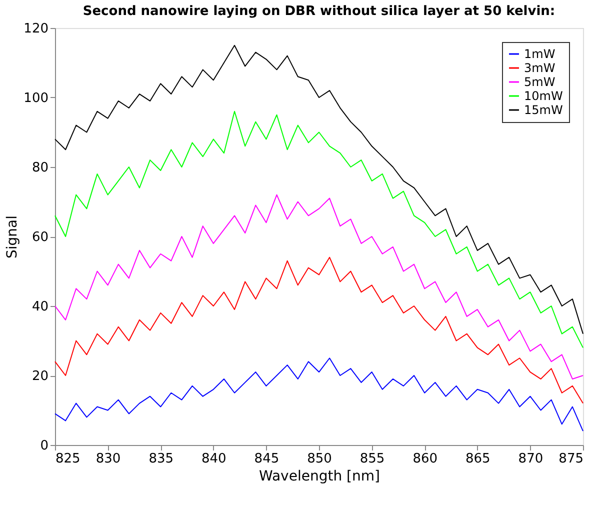 This screenshot has height=507, width=611. What do you see at coordinates (40, 307) in the screenshot?
I see `y-tick-label: 40` at bounding box center [40, 307].